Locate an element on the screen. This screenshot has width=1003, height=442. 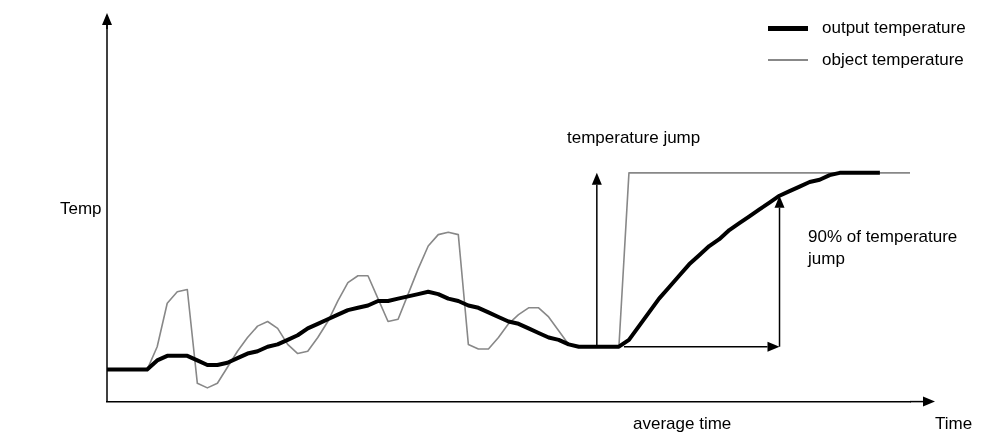
legend-label: output temperature is located at coordinates (894, 28).